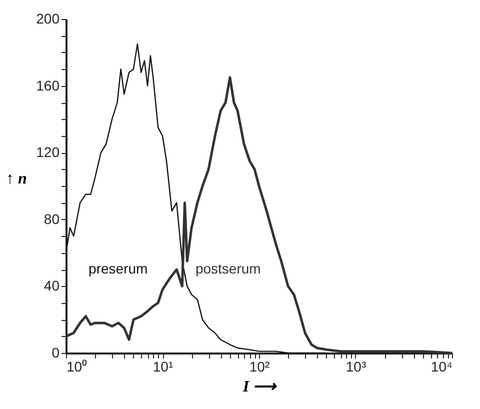 Image resolution: width=480 pixels, height=409 pixels. I want to click on y-tick-label: 40, so click(52, 286).